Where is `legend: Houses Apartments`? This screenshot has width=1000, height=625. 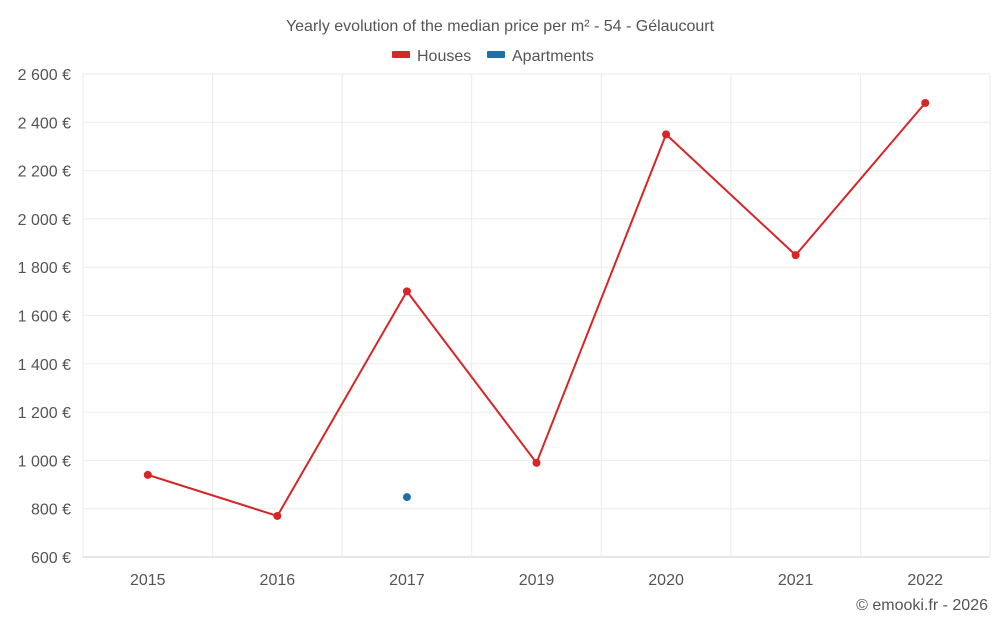
legend: Houses Apartments is located at coordinates (493, 56).